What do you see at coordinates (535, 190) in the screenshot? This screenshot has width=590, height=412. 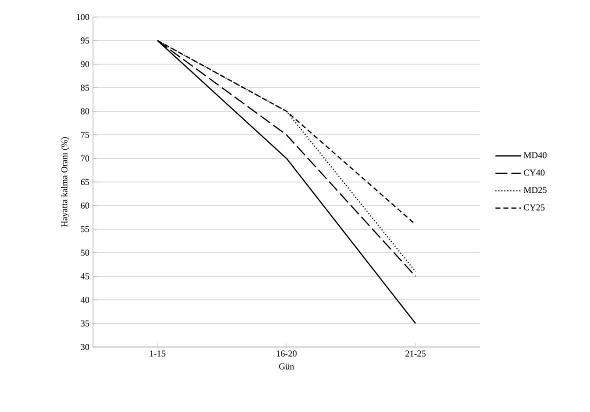 I see `legend-label: MD25` at bounding box center [535, 190].